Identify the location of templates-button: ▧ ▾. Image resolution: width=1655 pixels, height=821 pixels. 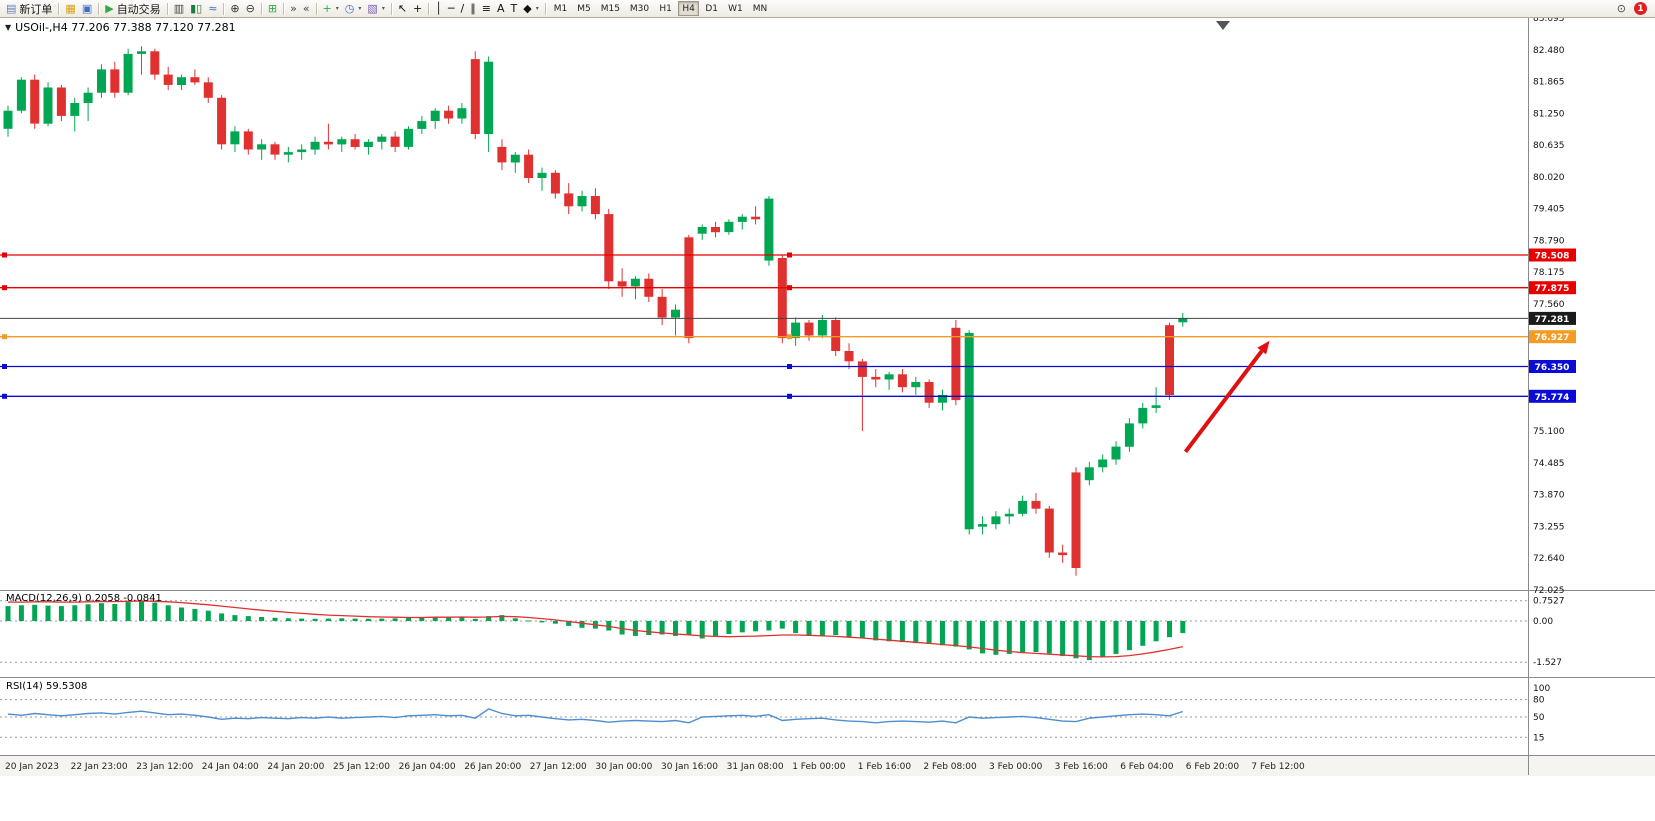
(375, 9).